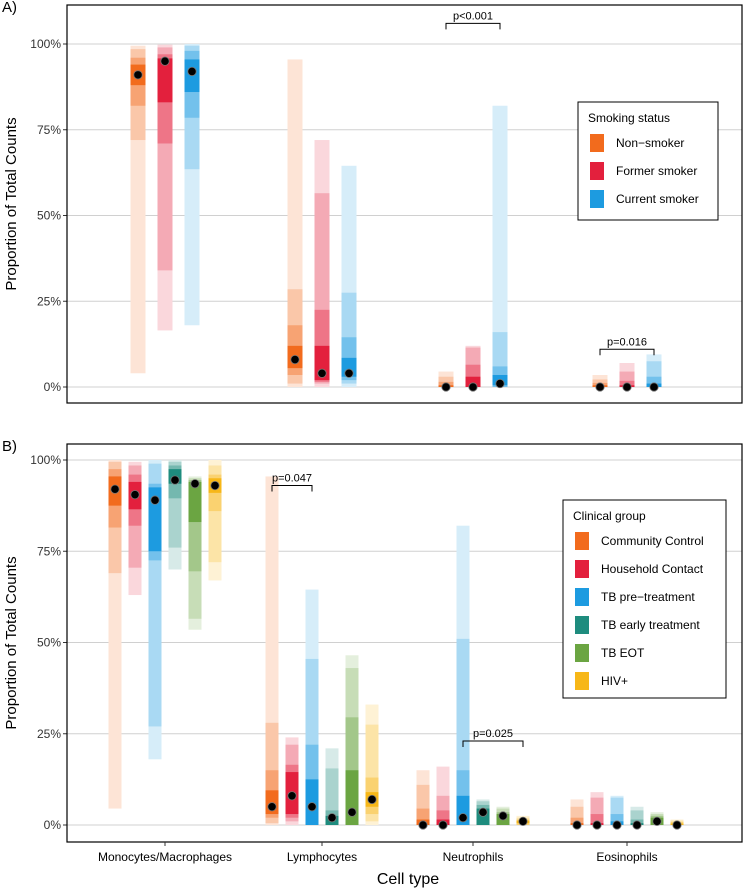 The width and height of the screenshot is (749, 890). Describe the element at coordinates (677, 825) in the screenshot. I see `median-point-b-hiv-eosinophils` at that location.